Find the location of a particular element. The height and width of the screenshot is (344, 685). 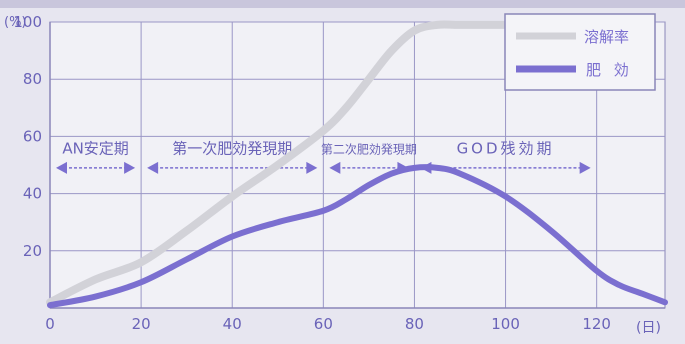

y-tick-label: 20 is located at coordinates (32, 251).